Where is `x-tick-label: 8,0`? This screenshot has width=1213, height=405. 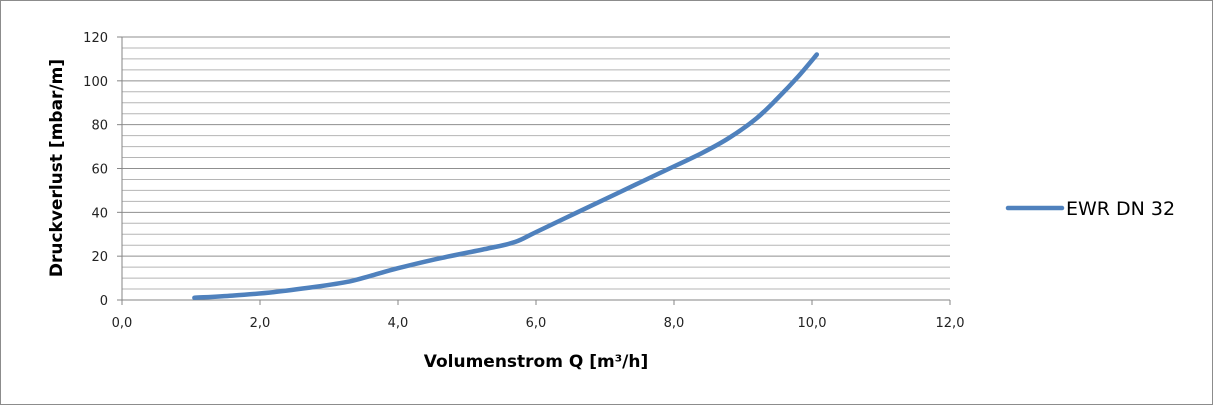 x-tick-label: 8,0 is located at coordinates (674, 323).